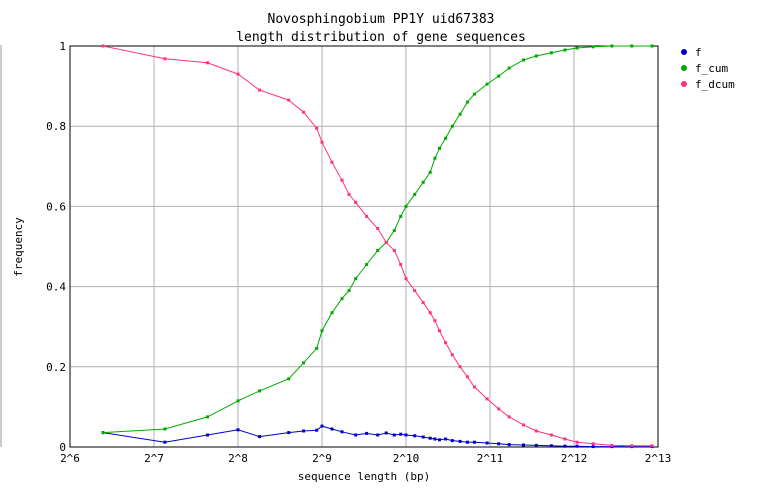 The image size is (762, 503). I want to click on x-tick-label: 2^13, so click(658, 458).